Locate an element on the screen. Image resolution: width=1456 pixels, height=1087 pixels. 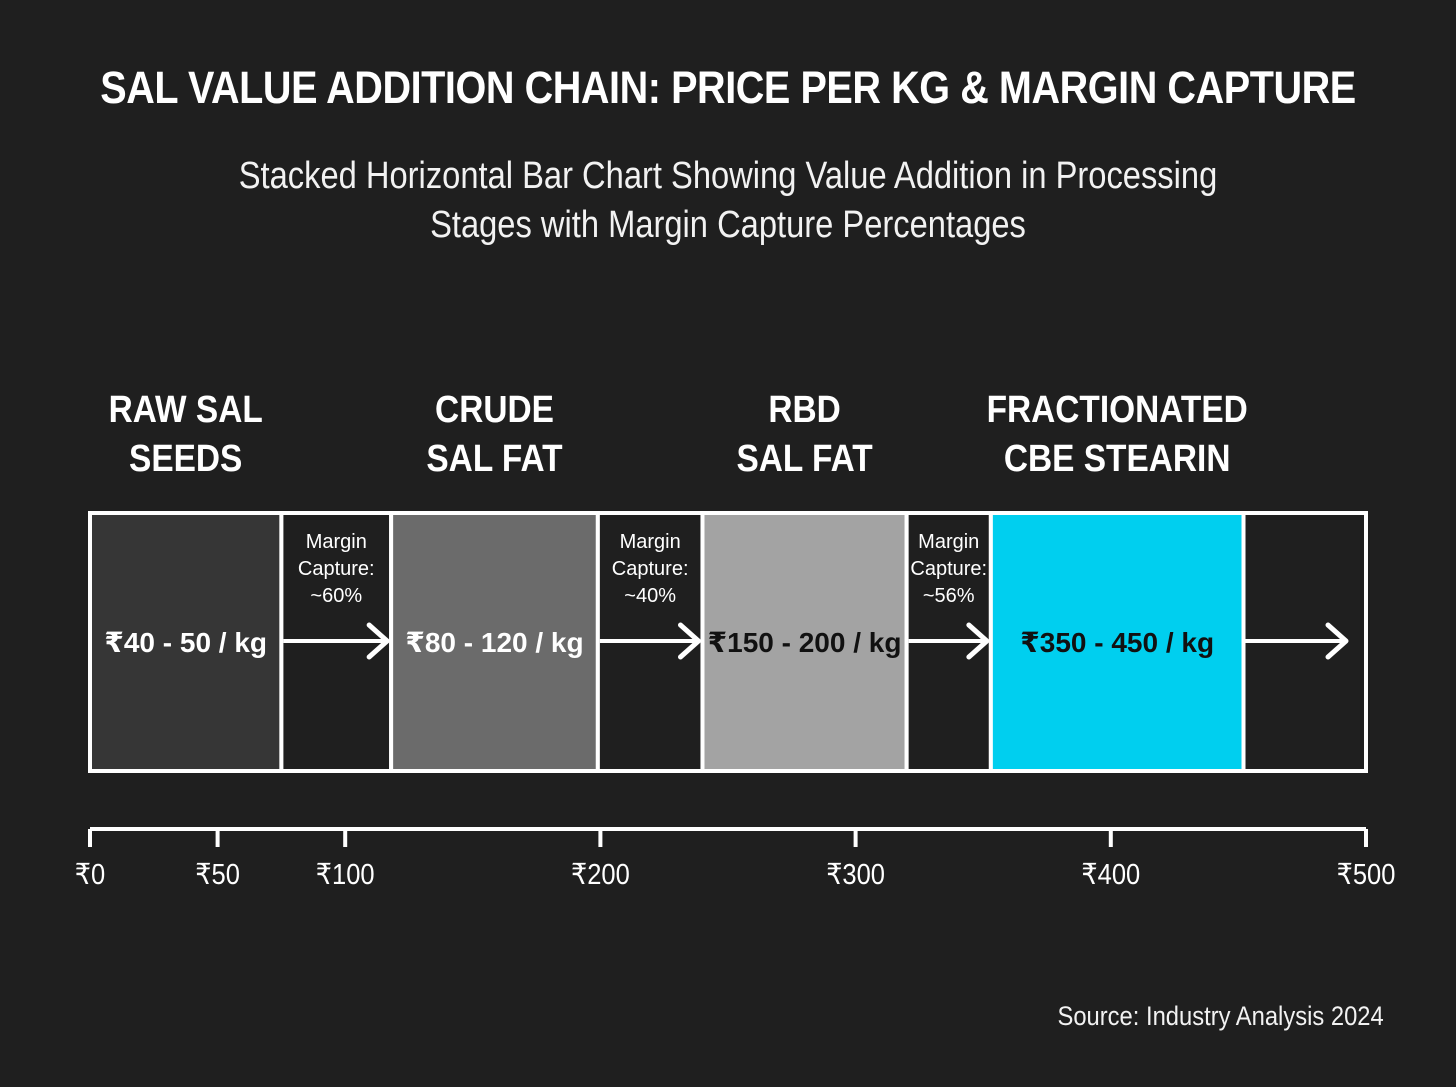
price-label: ₹150 - 200 / kg is located at coordinates (805, 642).